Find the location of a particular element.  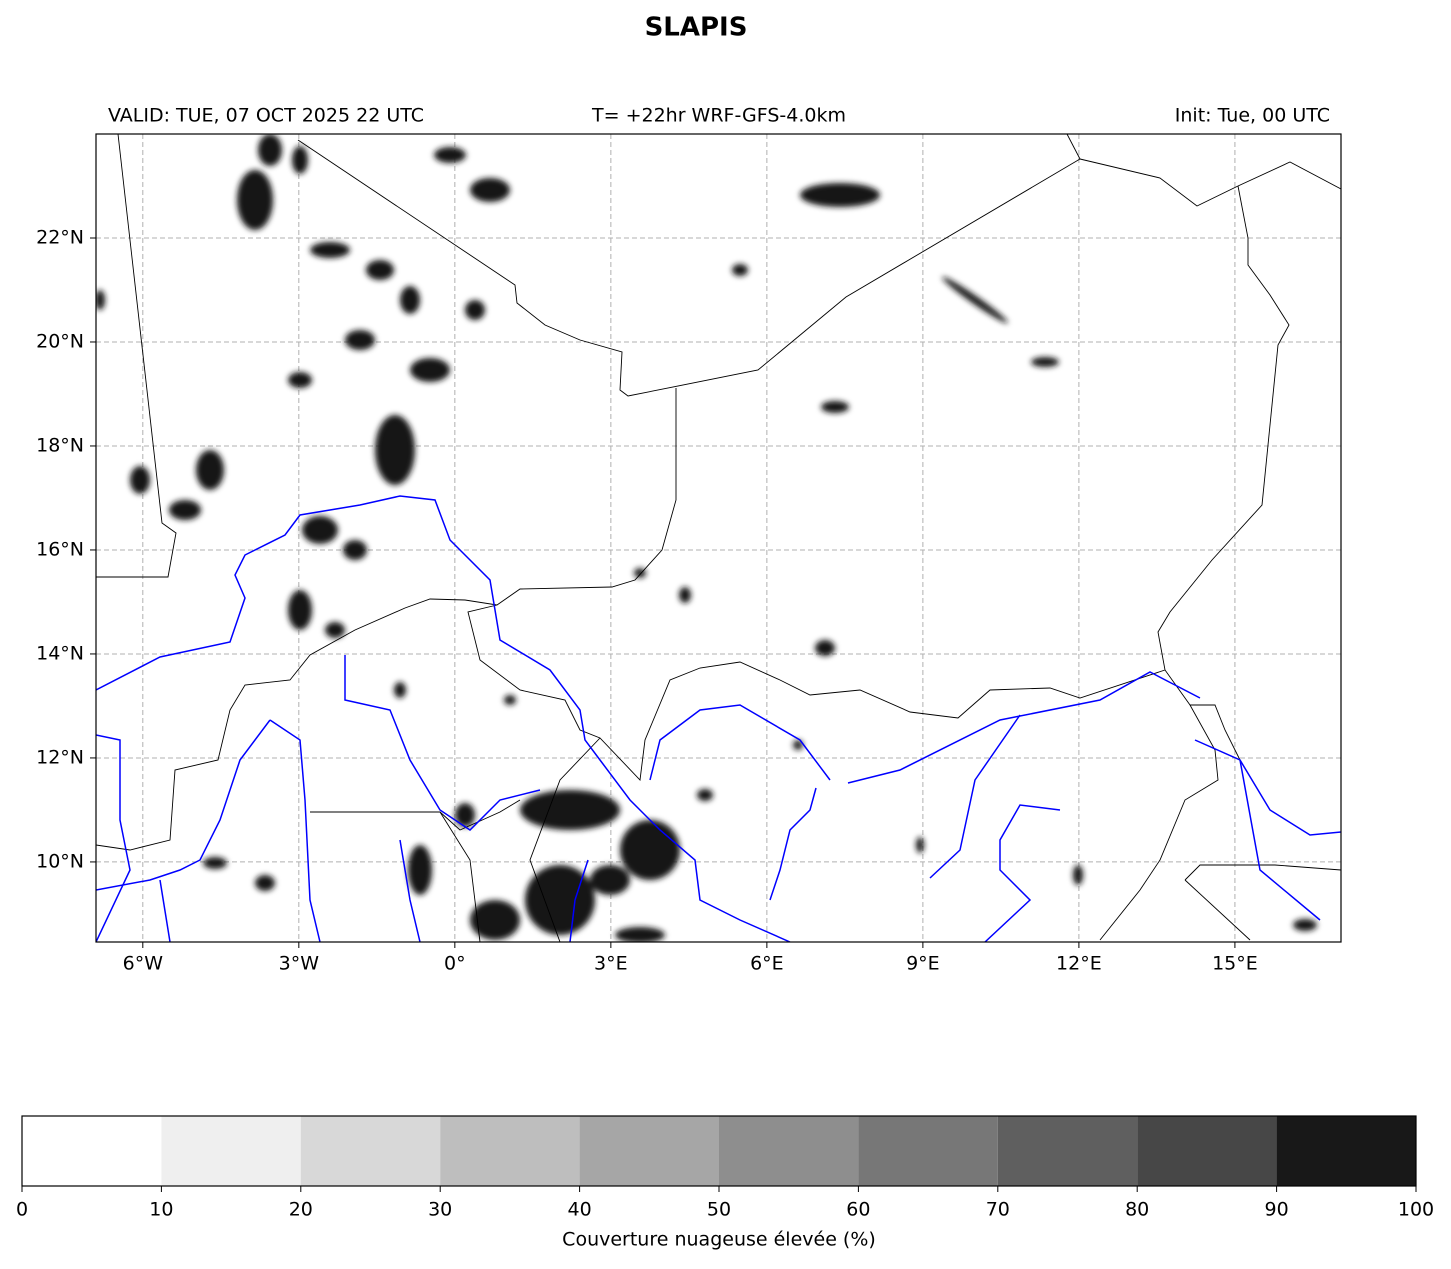

colorbar-tick-label: 50 is located at coordinates (719, 1210).